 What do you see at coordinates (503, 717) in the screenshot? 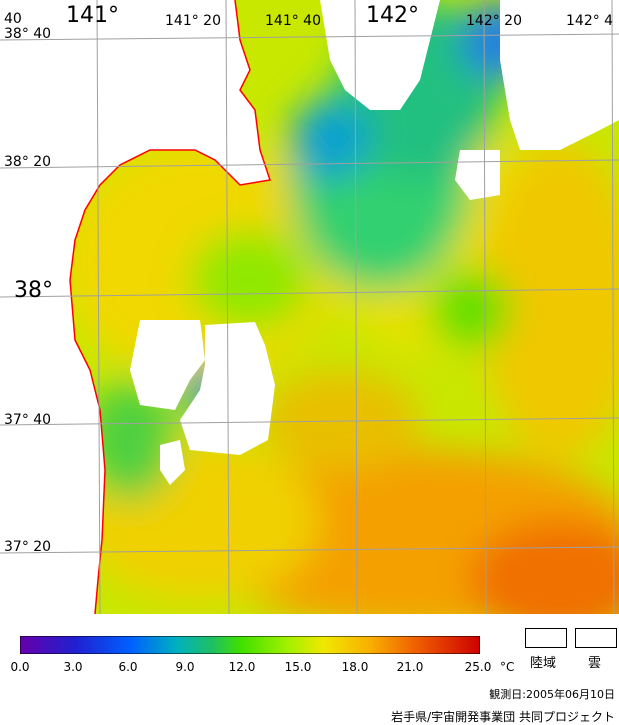
I see `credit-text: 岩手県/宇宙開発事業団 共同プロジェクト` at bounding box center [503, 717].